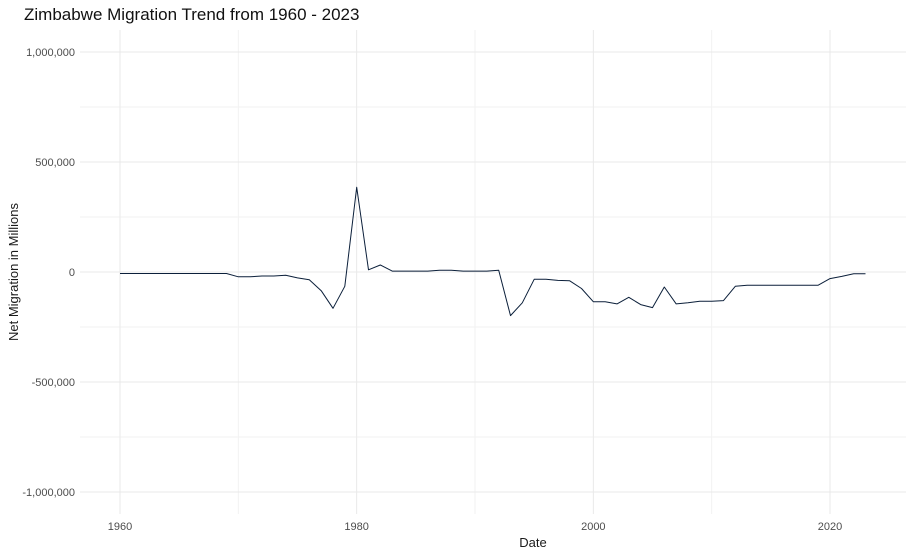 The width and height of the screenshot is (912, 556). I want to click on y-axis-title: Net Migration in Millions, so click(13, 272).